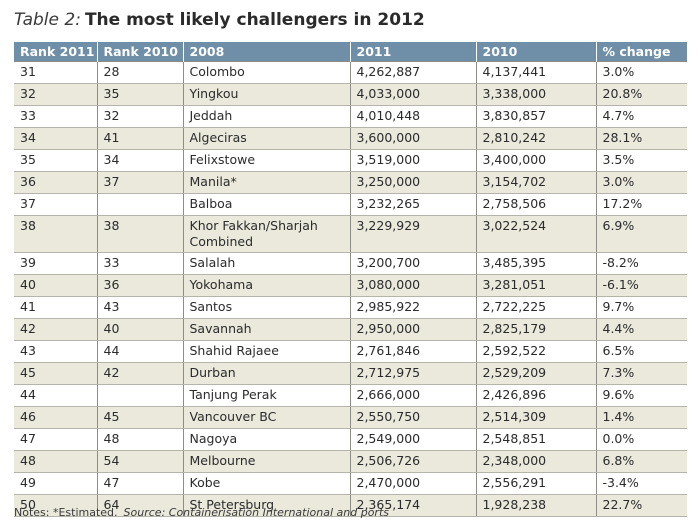  What do you see at coordinates (536, 52) in the screenshot?
I see `column-header-2010: 2010` at bounding box center [536, 52].